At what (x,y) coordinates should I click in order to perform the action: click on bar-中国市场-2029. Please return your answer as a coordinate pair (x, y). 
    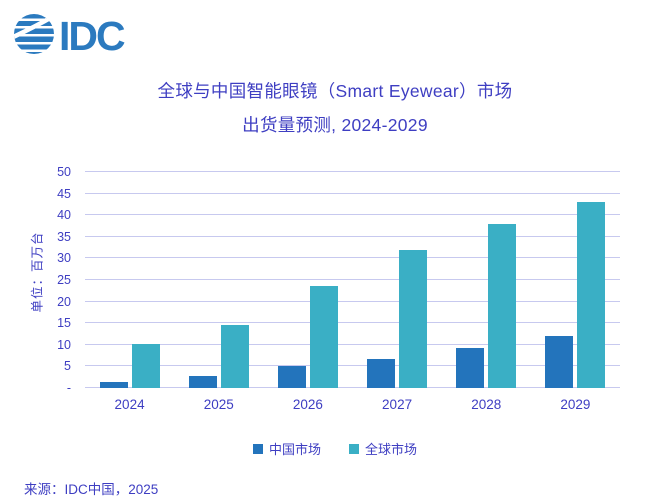
    Looking at the image, I should click on (559, 362).